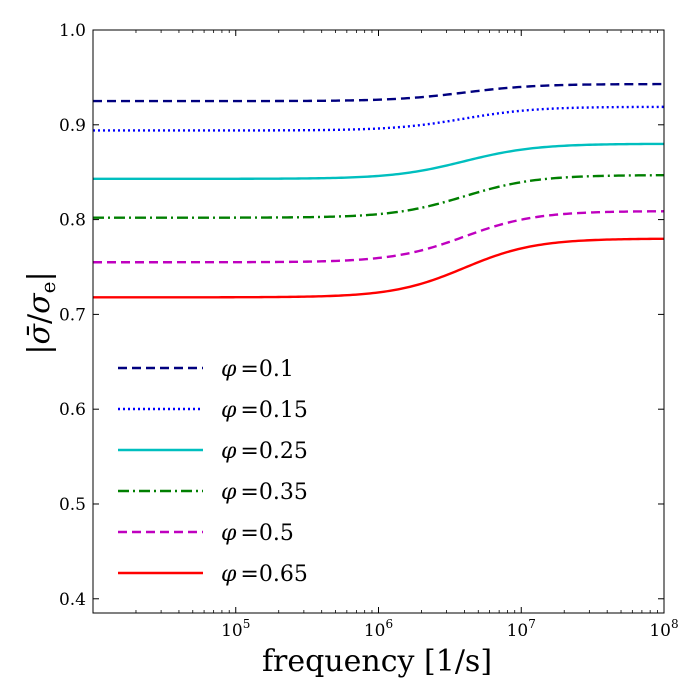 The height and width of the screenshot is (700, 700). Describe the element at coordinates (39, 349) in the screenshot. I see `y-axis-title-open: |` at that location.